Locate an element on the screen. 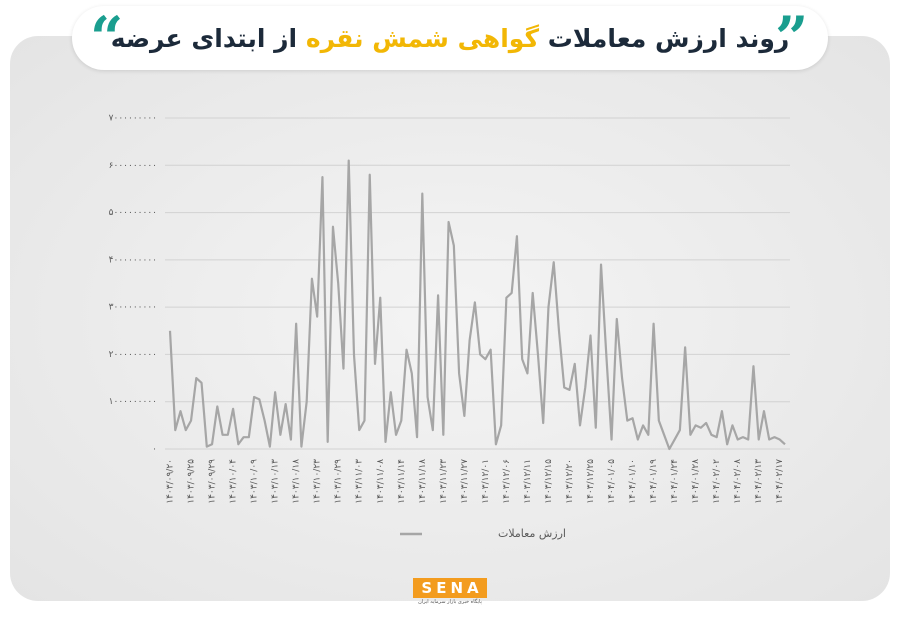 The image size is (900, 623). x-tick-label: ۱۴۰۳/۱۲/۰۶ is located at coordinates (507, 481).